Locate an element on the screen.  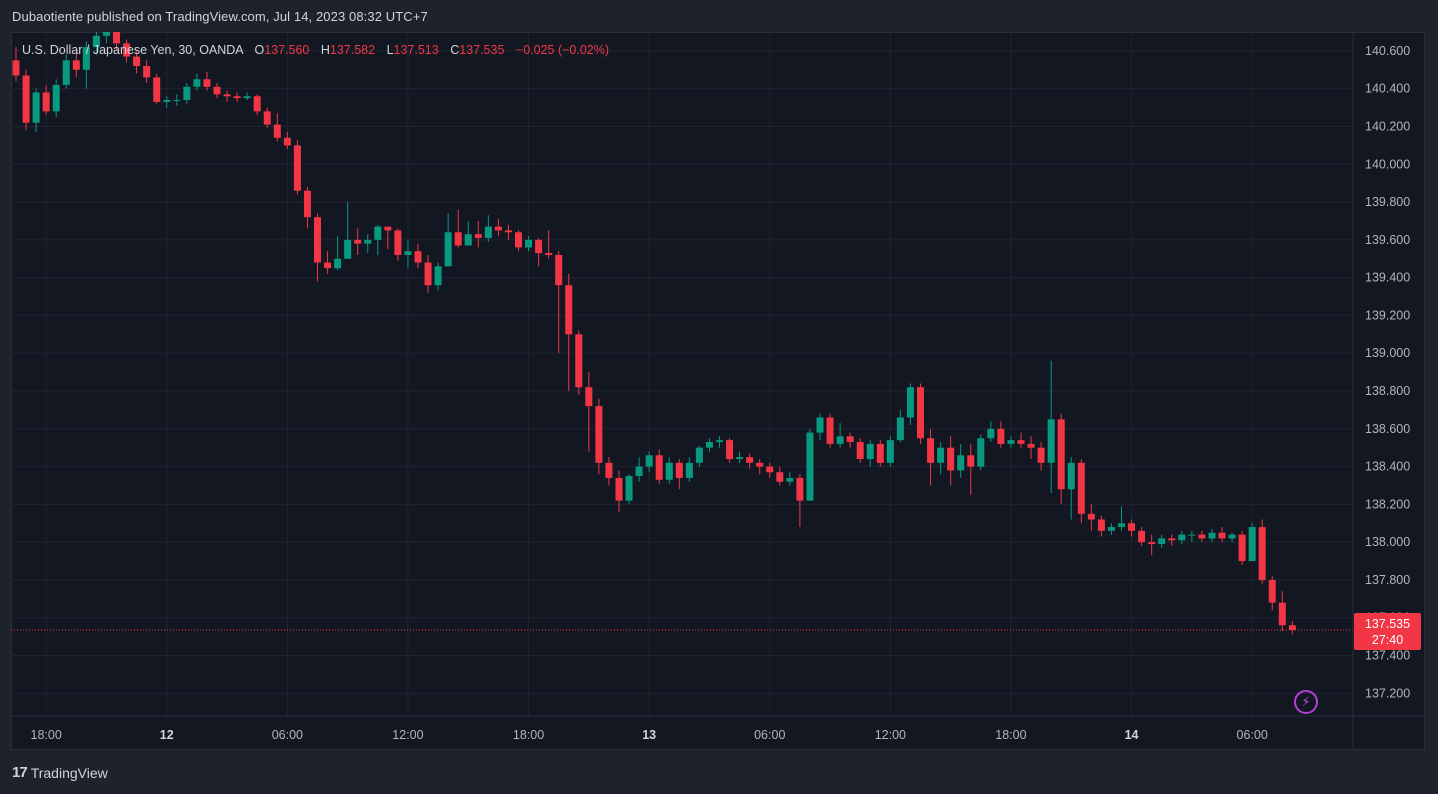
time-tick-label: 12:00 is located at coordinates (890, 735).